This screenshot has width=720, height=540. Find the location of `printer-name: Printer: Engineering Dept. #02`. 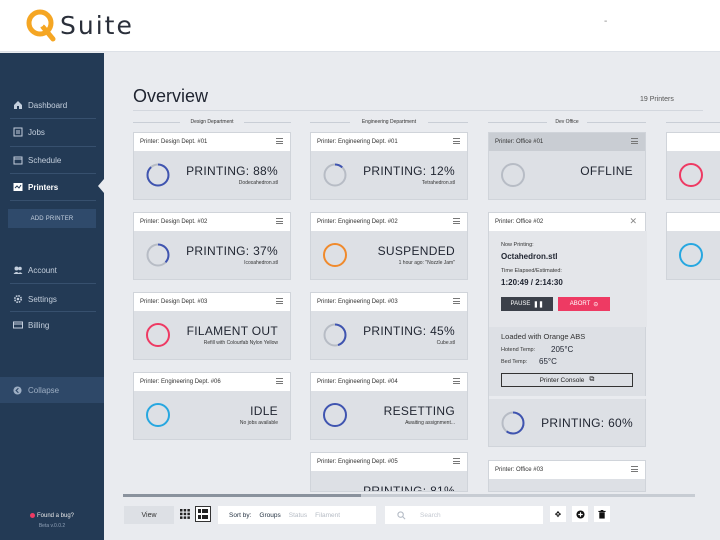

printer-name: Printer: Engineering Dept. #02 is located at coordinates (357, 222).